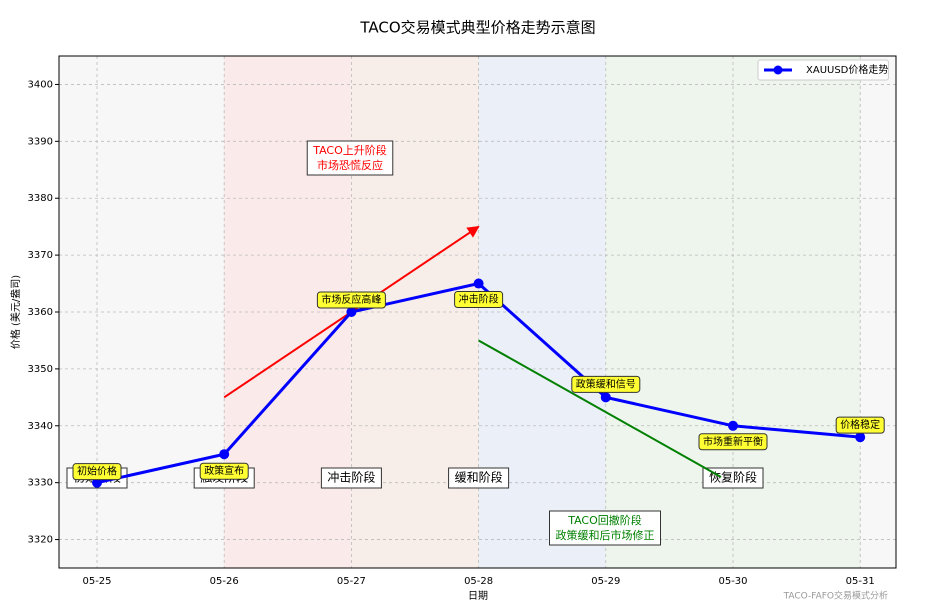 The image size is (931, 612). What do you see at coordinates (15, 312) in the screenshot?
I see `y-axis-label: 价格 (美元/盎司)` at bounding box center [15, 312].